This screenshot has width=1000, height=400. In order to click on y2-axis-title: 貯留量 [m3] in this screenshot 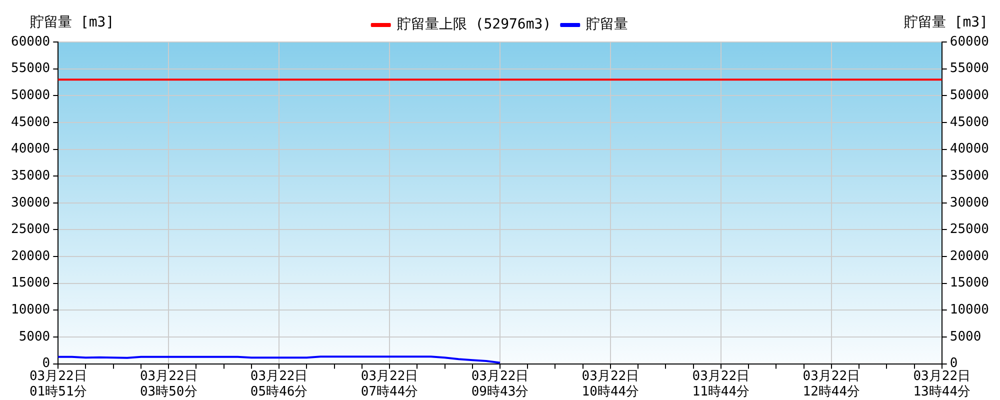, I will do `click(946, 22)`.